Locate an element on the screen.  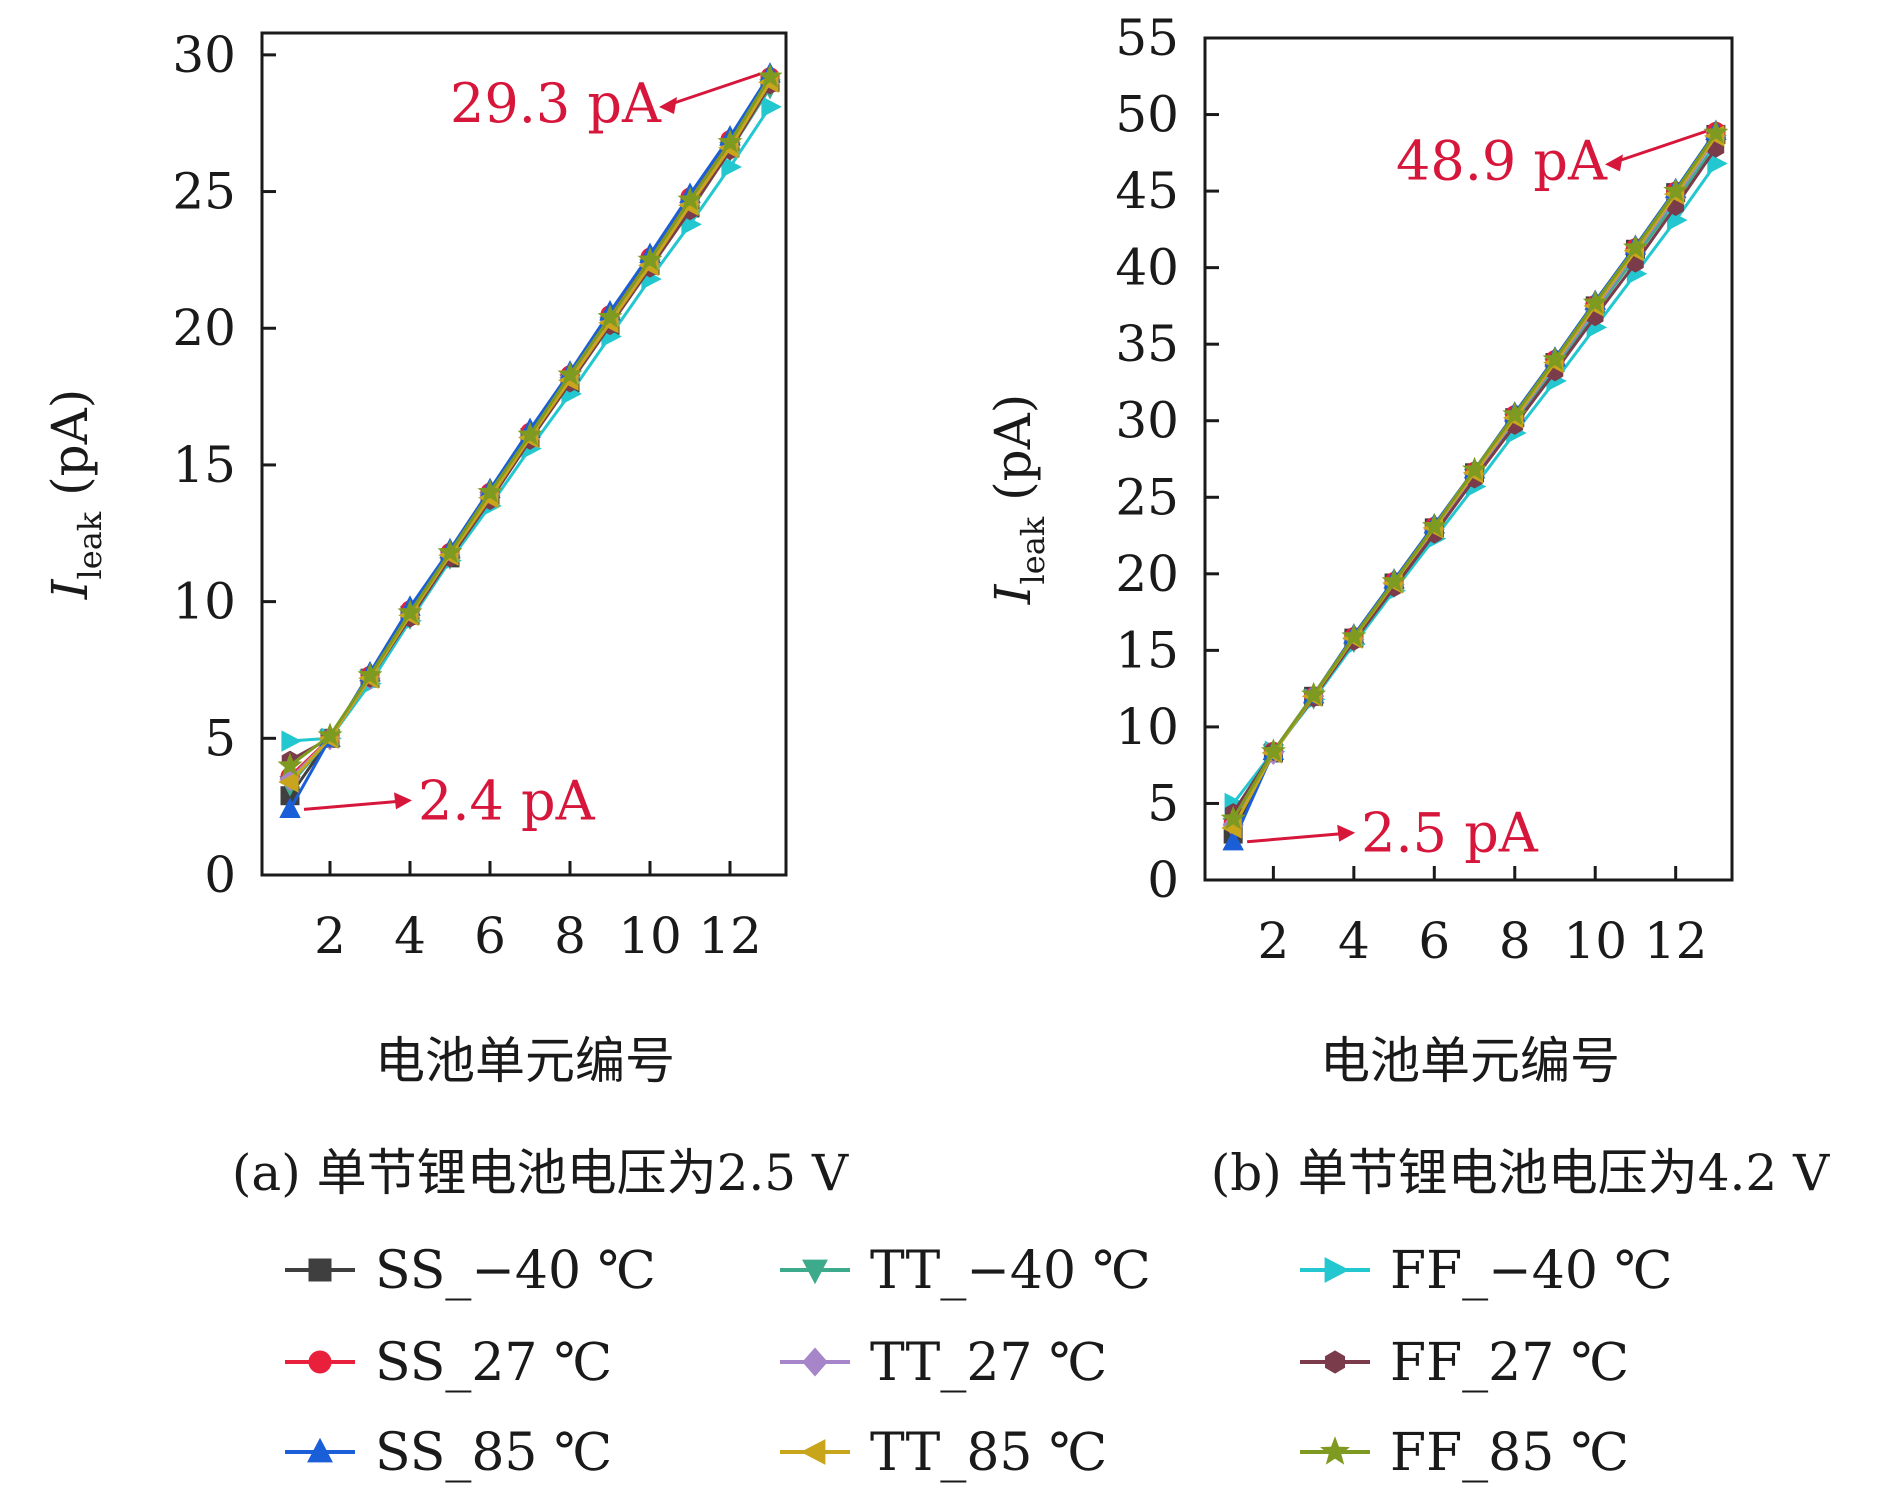
panel-a-annotation-arrow-low is located at coordinates (351, 805).